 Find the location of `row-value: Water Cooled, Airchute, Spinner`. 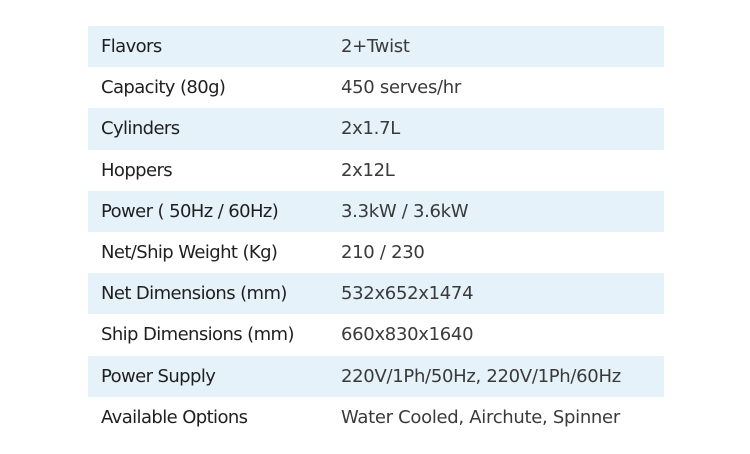

row-value: Water Cooled, Airchute, Spinner is located at coordinates (480, 417).